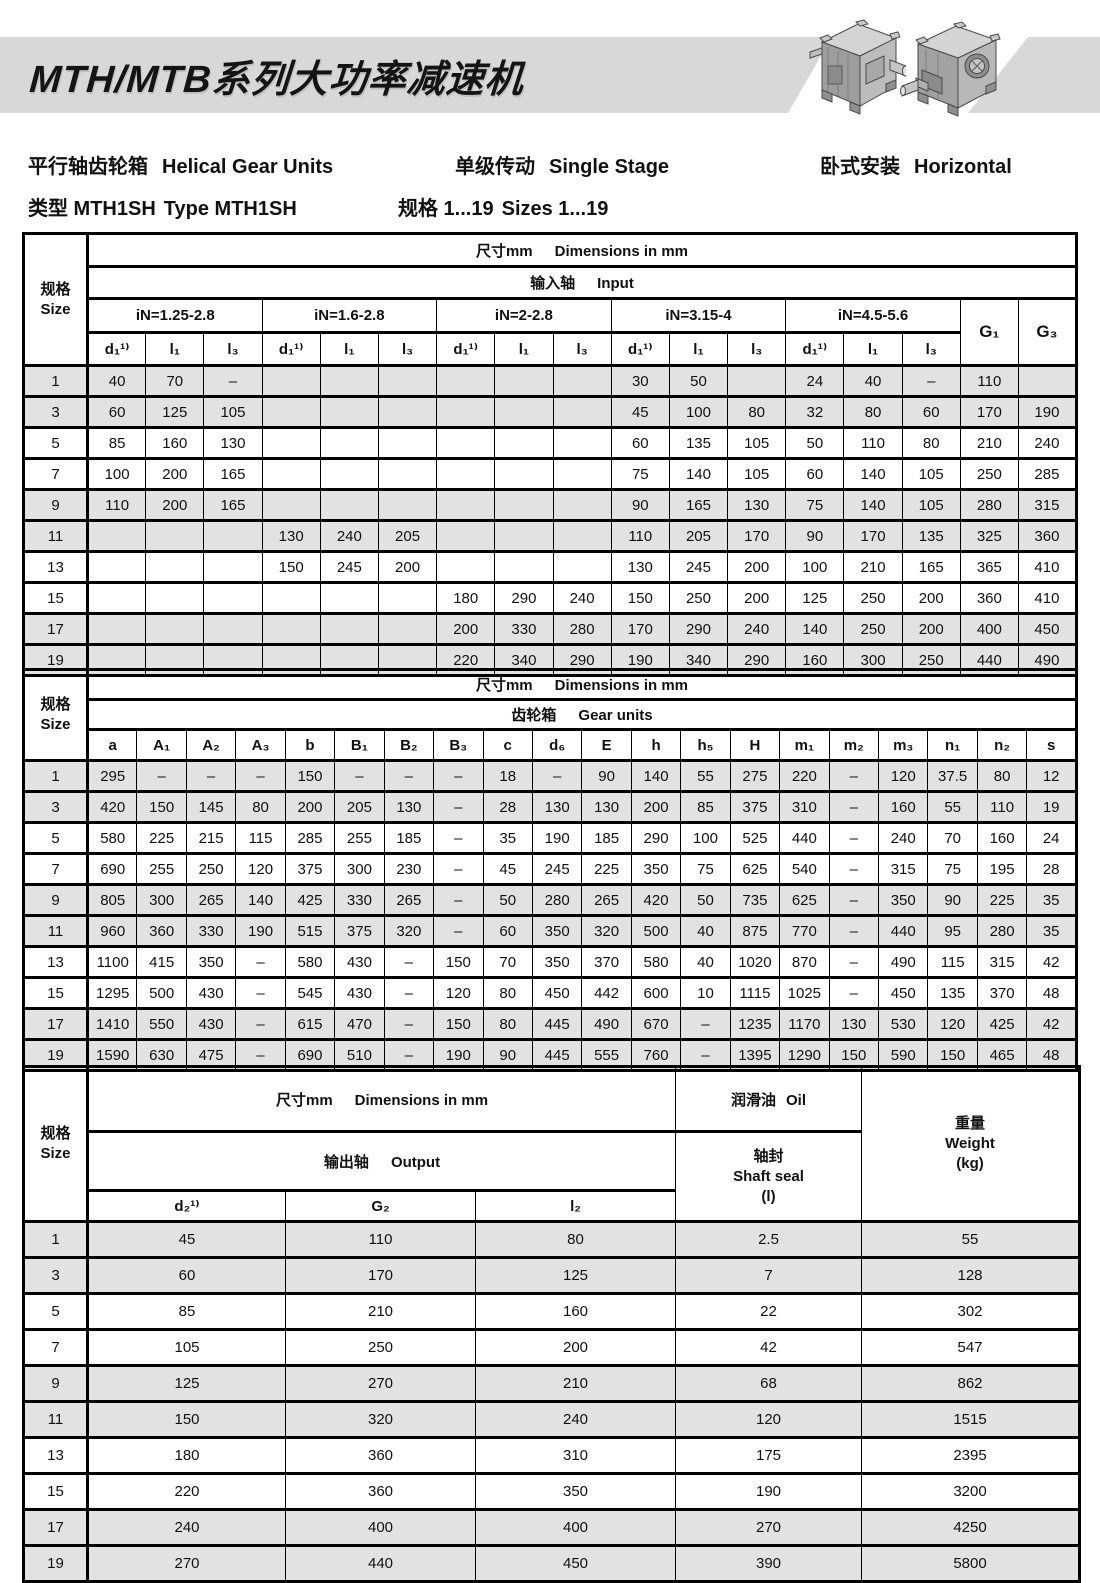 The width and height of the screenshot is (1100, 1583). Describe the element at coordinates (56, 629) in the screenshot. I see `row-size-label: 17` at that location.